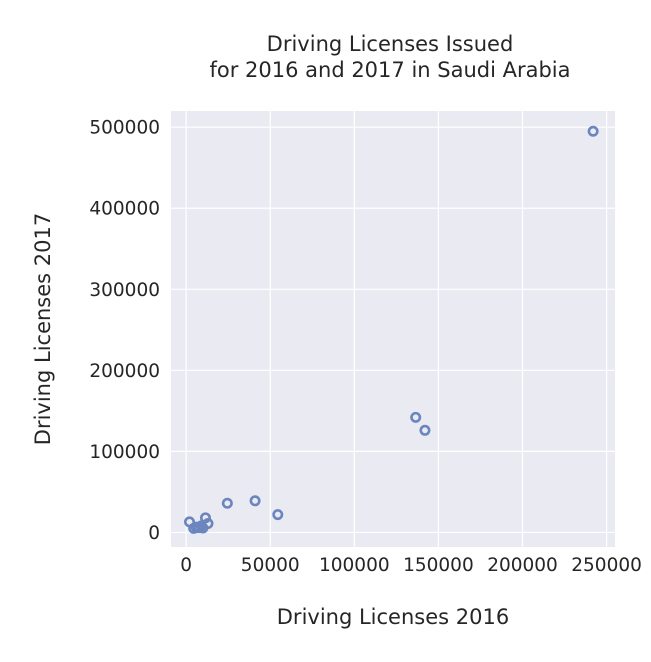 This screenshot has height=662, width=651. I want to click on y-tick-label: 300000, so click(124, 290).